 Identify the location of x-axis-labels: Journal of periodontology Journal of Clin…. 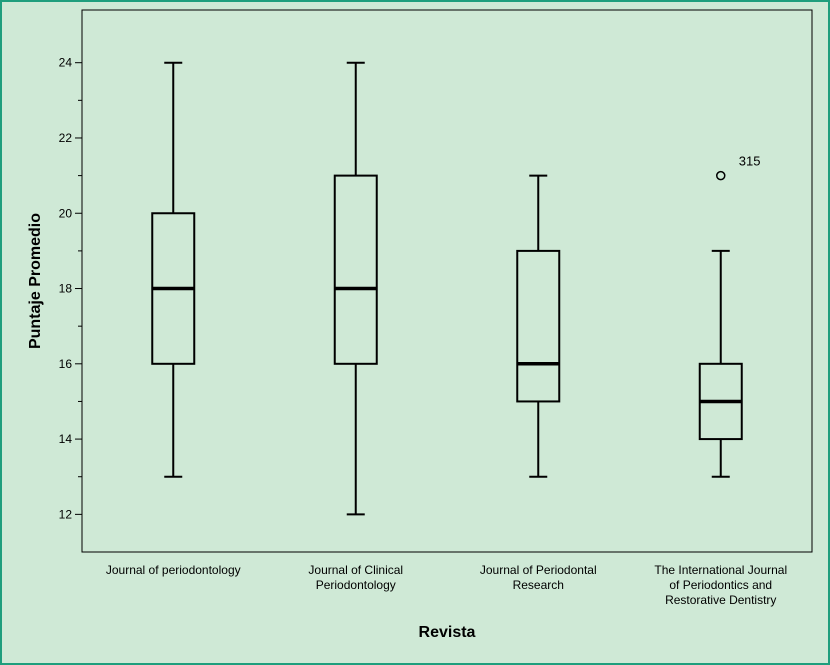
(446, 585).